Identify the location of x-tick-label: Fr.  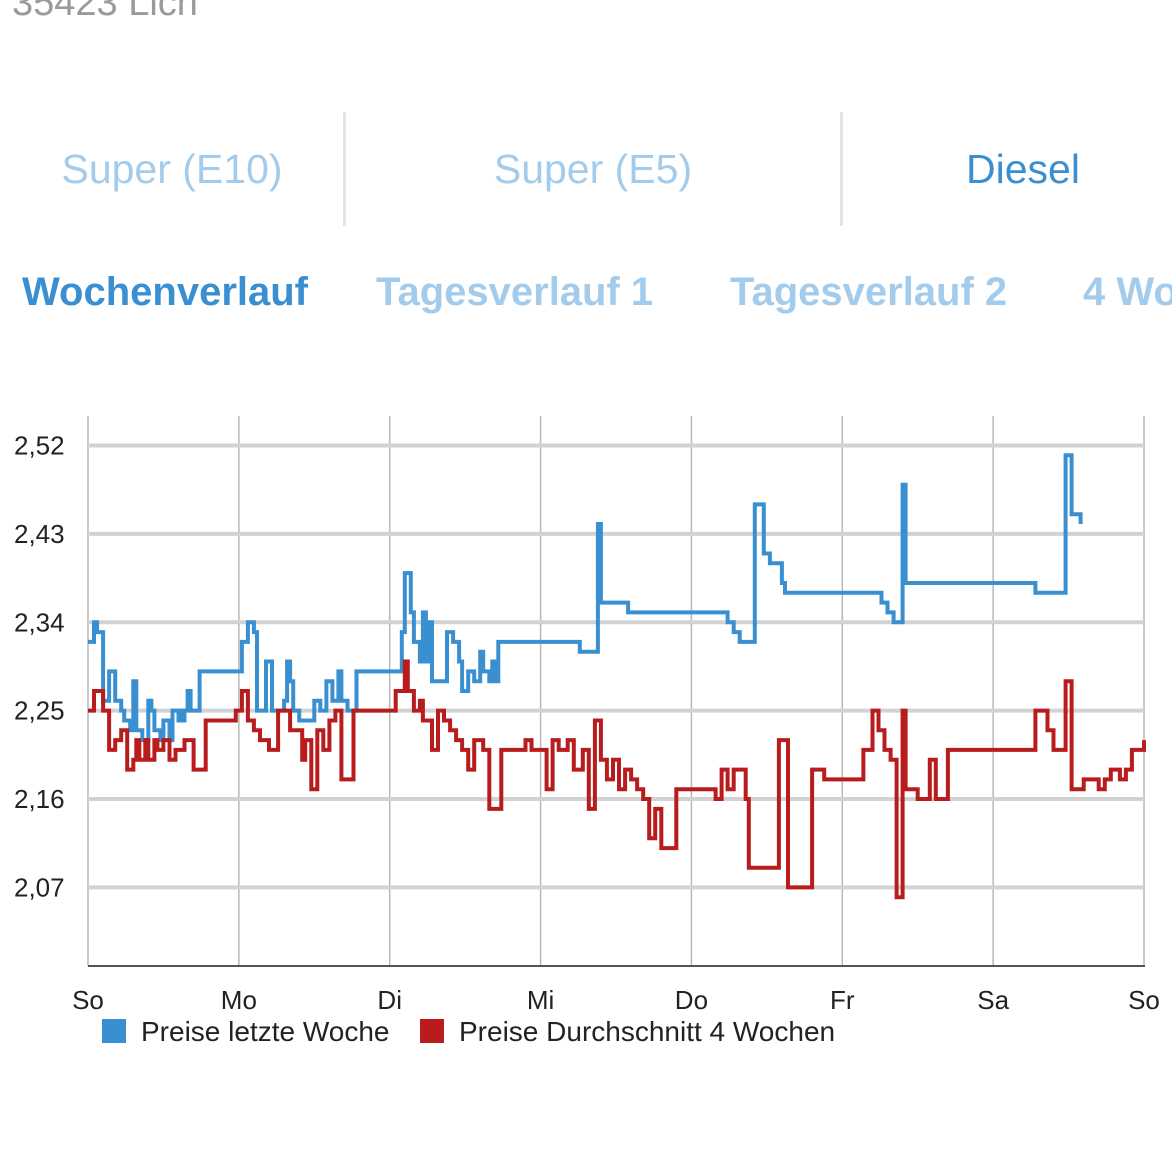
(842, 1000).